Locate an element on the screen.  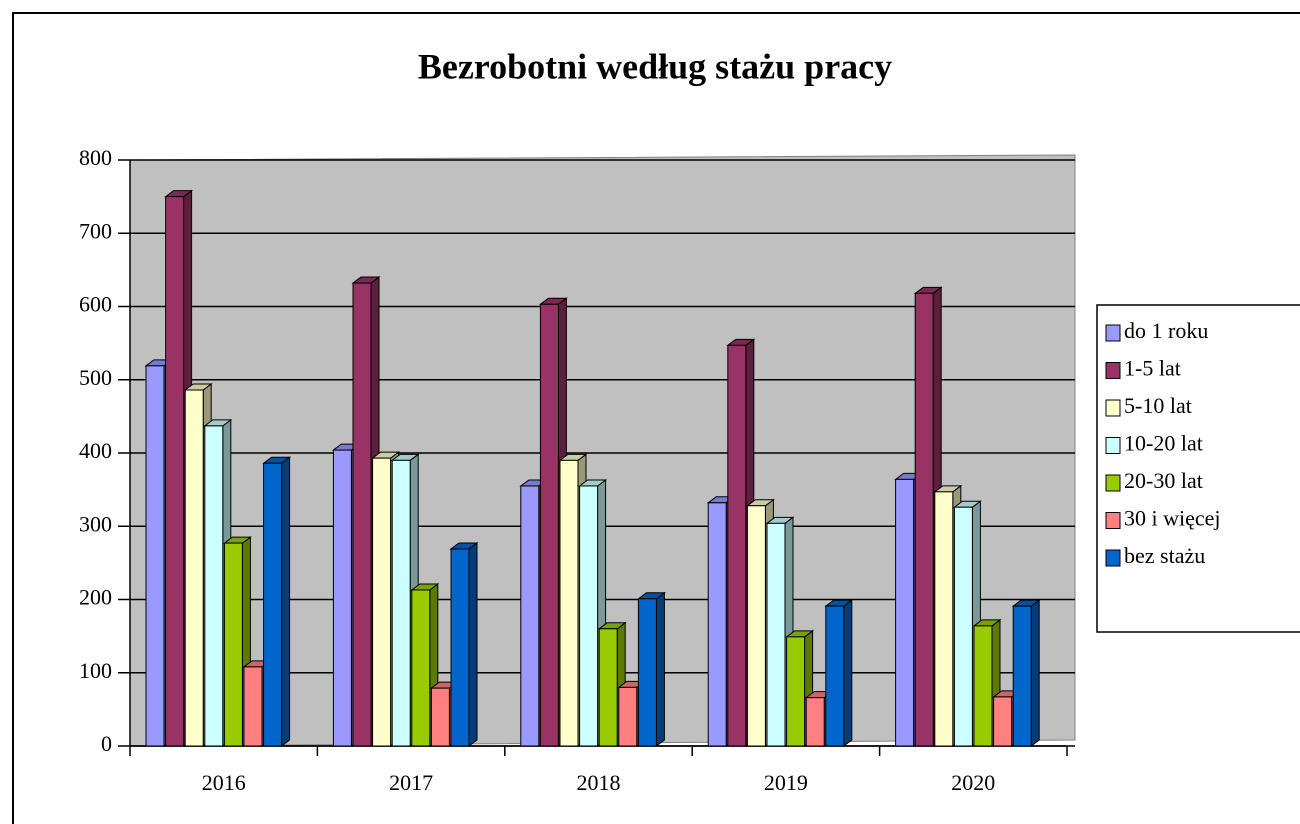
legend-label: do 1 roku is located at coordinates (1166, 330).